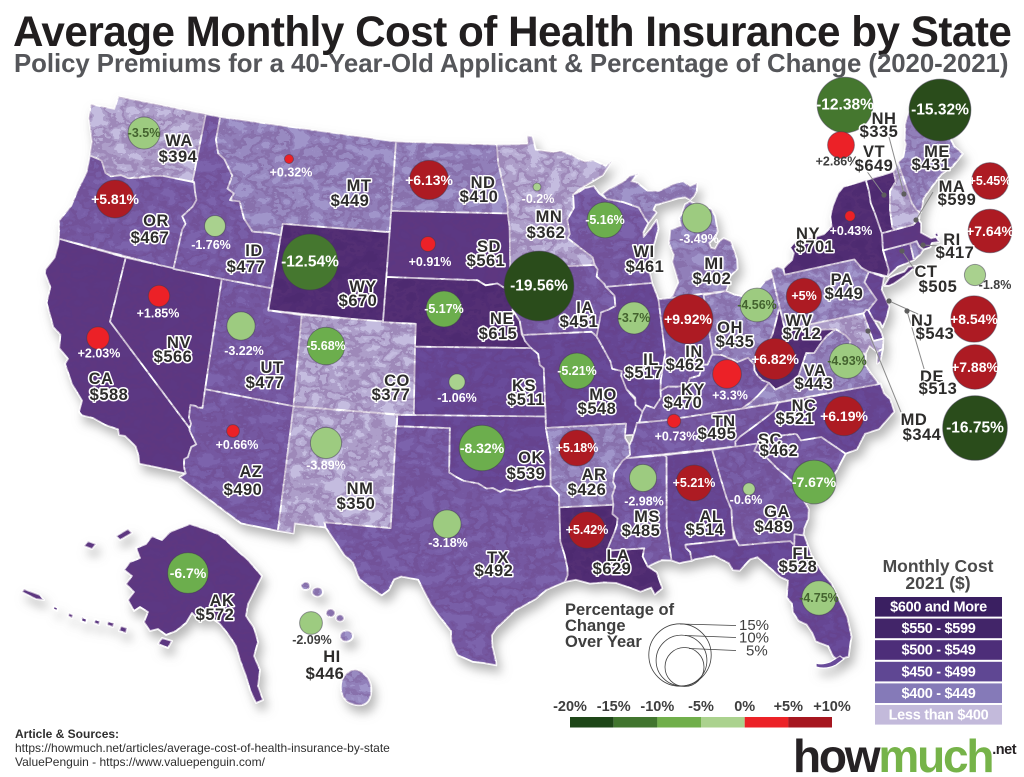  What do you see at coordinates (879, 132) in the screenshot?
I see `svg-text: $335` at bounding box center [879, 132].